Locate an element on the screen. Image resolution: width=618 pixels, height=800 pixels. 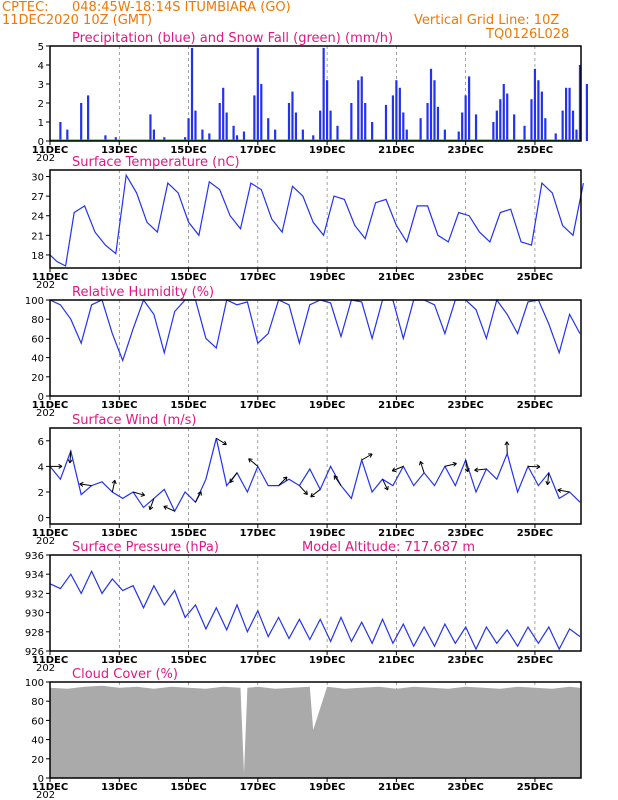
y-tick-label: 60 is located at coordinates (37, 721).